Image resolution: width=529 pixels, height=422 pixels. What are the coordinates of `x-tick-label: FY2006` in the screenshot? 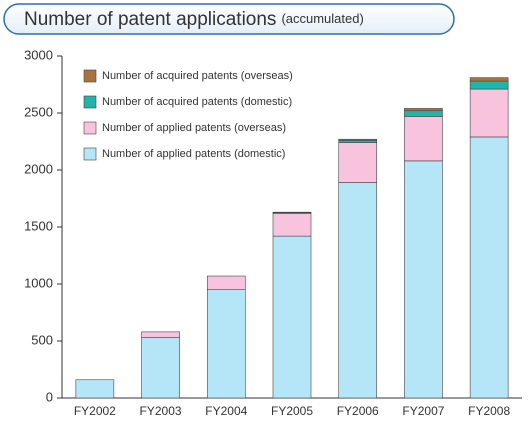 It's located at (358, 411).